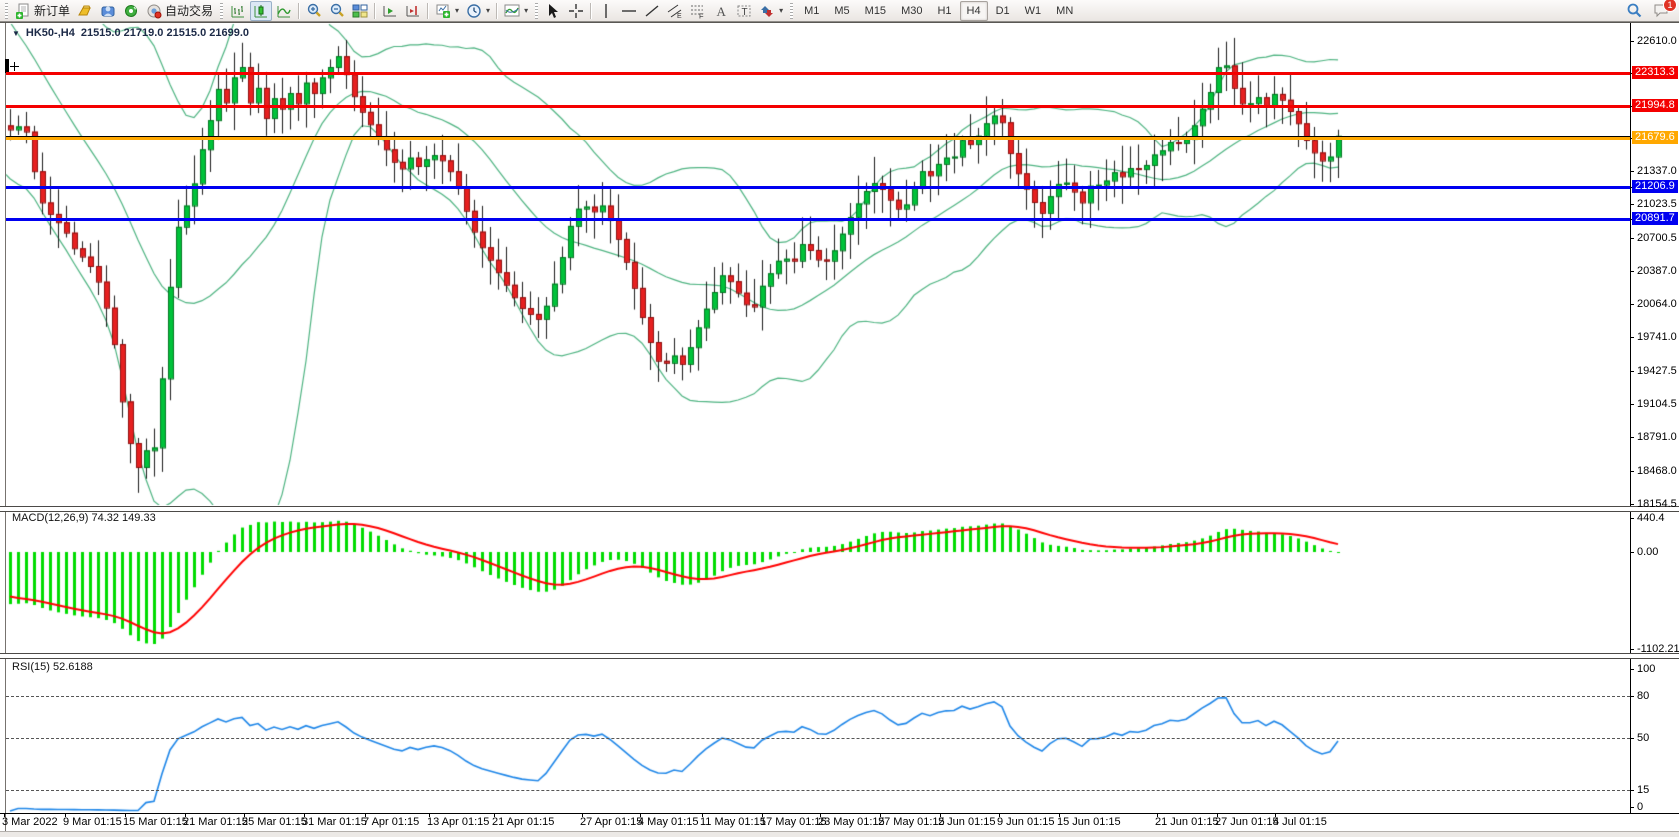 The image size is (1679, 837). Describe the element at coordinates (360, 11) in the screenshot. I see `tile-windows-button` at that location.